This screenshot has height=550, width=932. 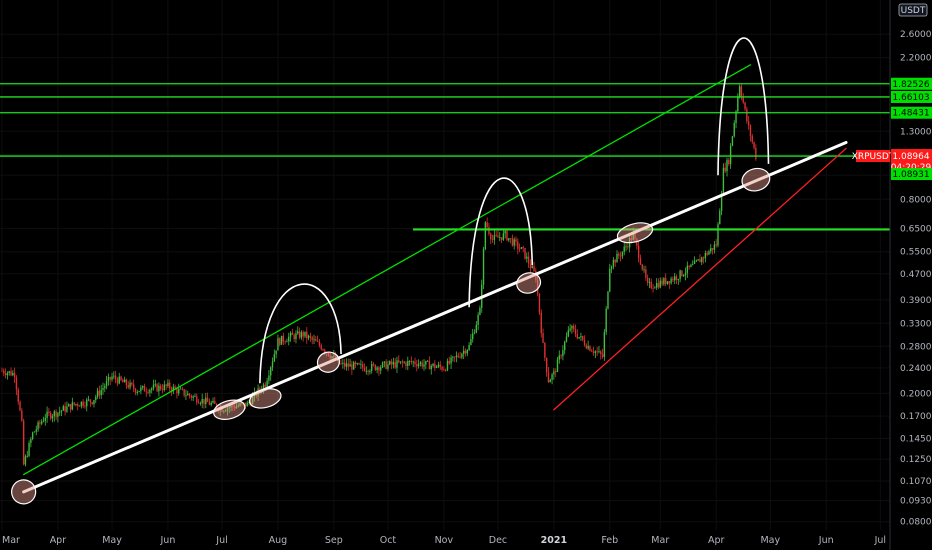 What do you see at coordinates (911, 168) in the screenshot?
I see `countdown-time: 04:20:29` at bounding box center [911, 168].